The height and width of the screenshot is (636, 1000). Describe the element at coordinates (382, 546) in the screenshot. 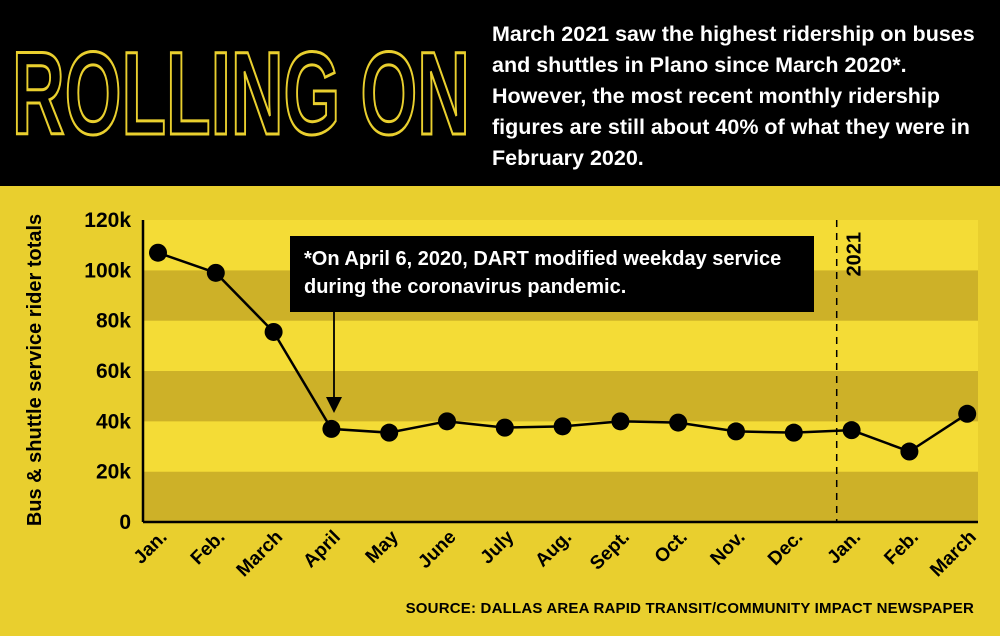

I see `x-tick-label: May` at that location.